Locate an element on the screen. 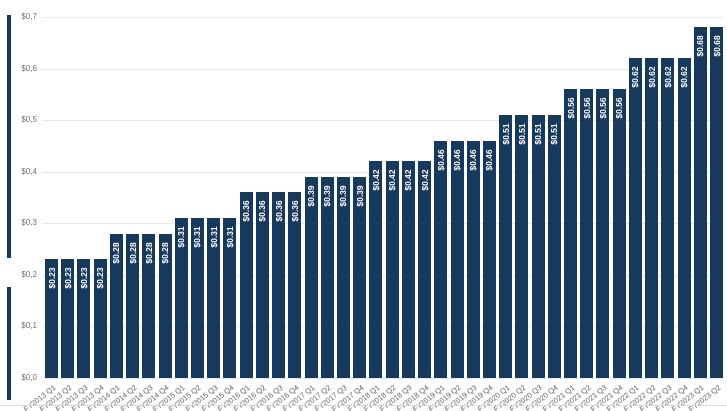  y-axis-tick-label: $0,3 is located at coordinates (29, 223).